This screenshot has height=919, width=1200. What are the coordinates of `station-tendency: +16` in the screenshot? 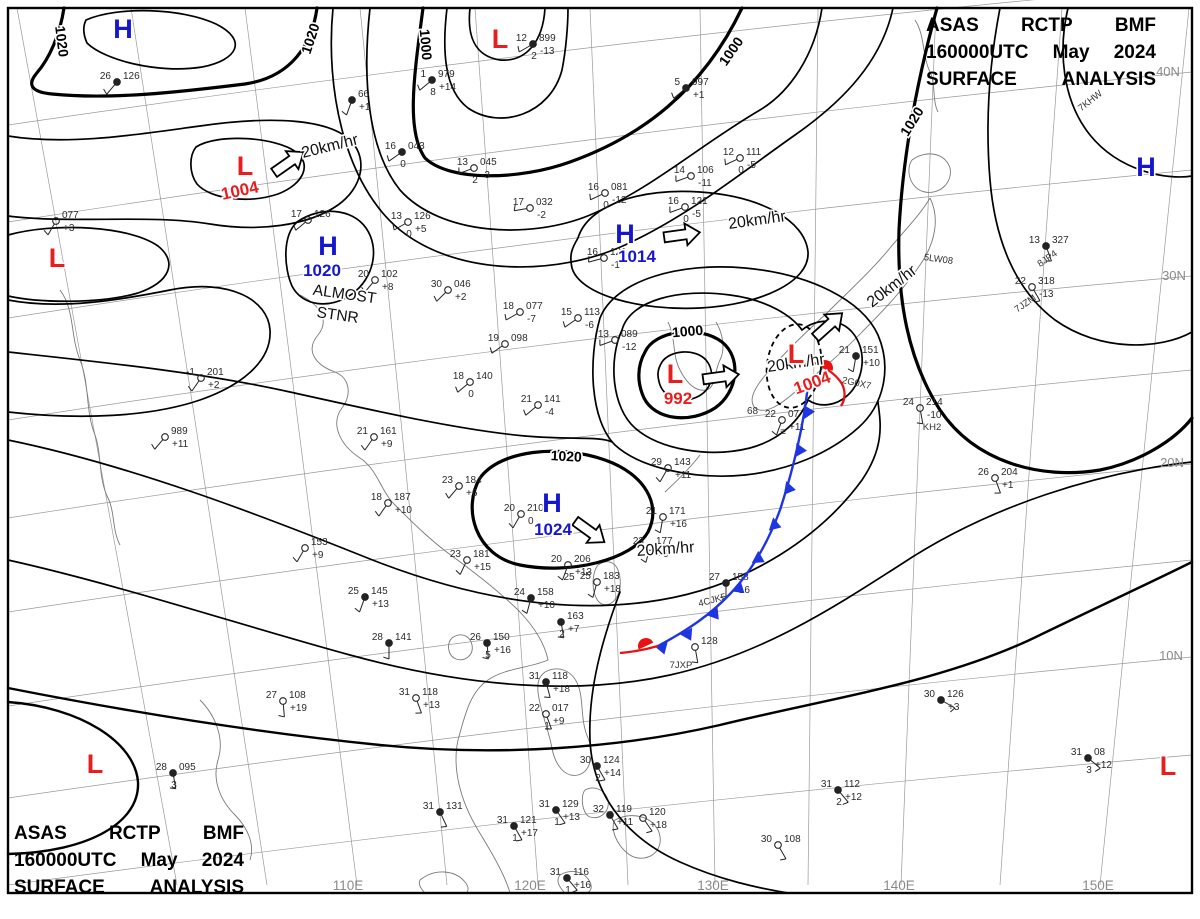 It's located at (582, 885).